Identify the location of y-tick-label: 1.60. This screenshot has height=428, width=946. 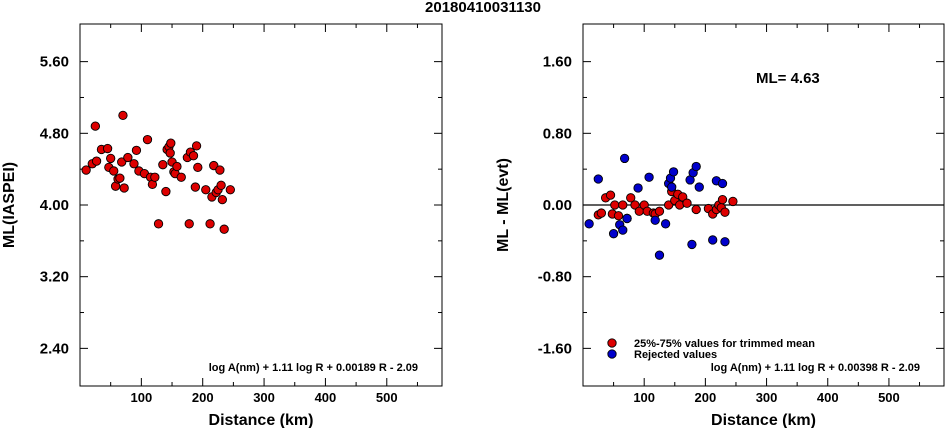
(557, 62).